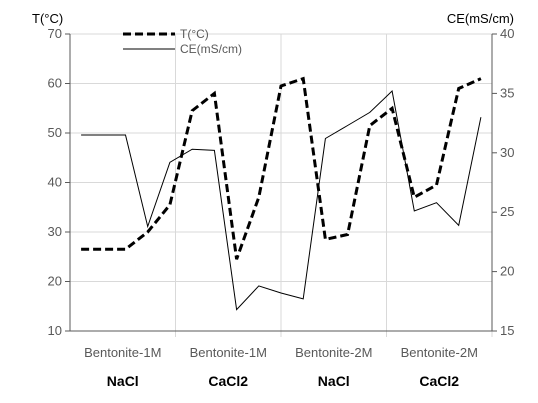  I want to click on y-left-tick-label: 20, so click(55, 281).